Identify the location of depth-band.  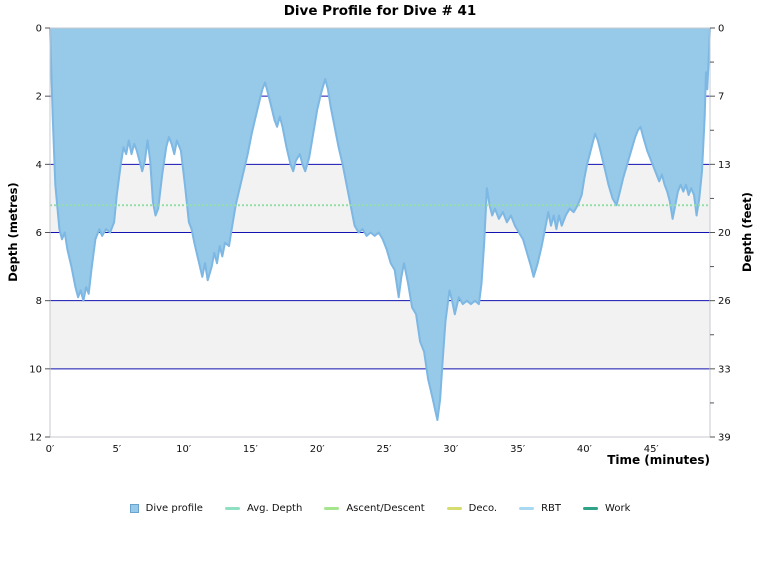
(380, 334).